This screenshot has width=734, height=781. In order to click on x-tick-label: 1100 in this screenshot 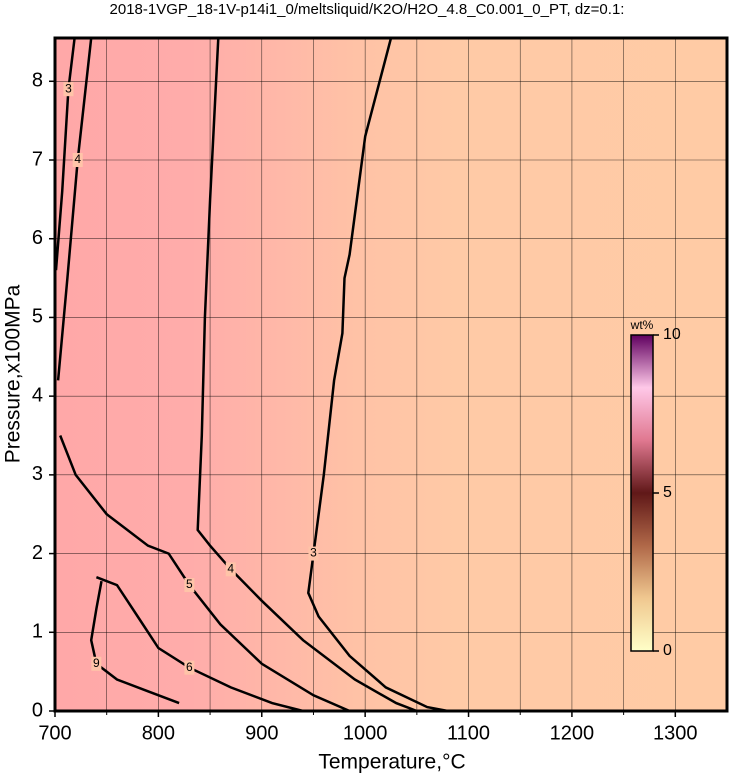, I will do `click(468, 733)`.